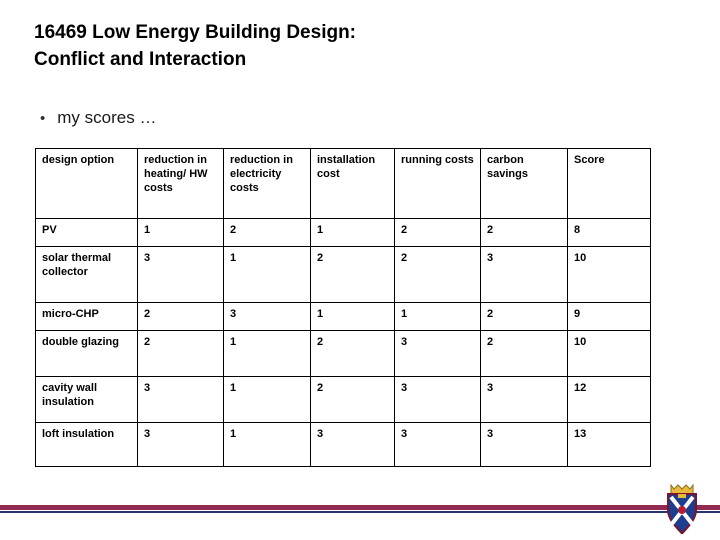 The image size is (720, 540). Describe the element at coordinates (267, 183) in the screenshot. I see `column-header: reduction in electricity costs` at that location.